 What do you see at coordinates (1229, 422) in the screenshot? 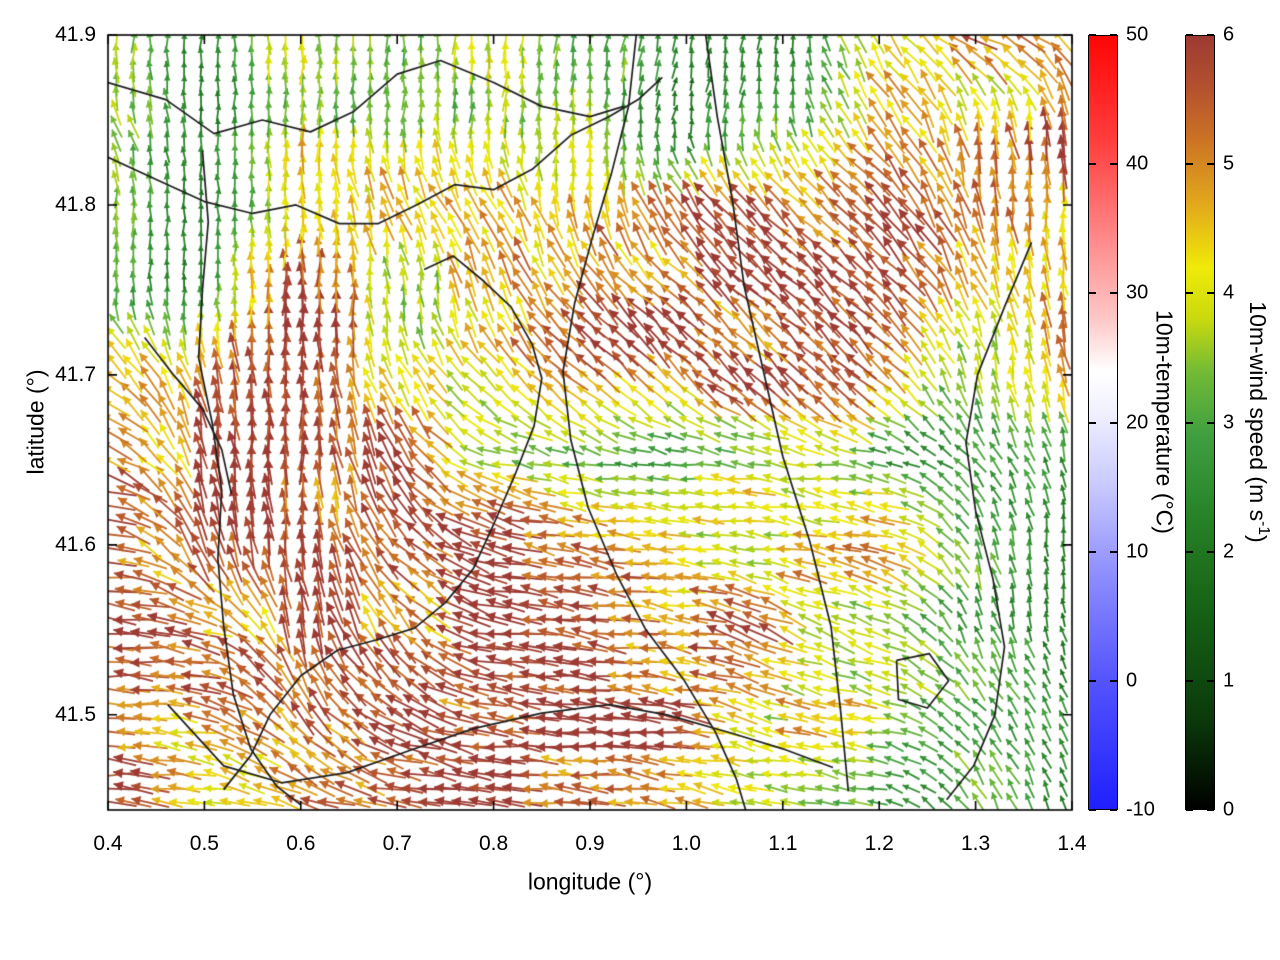
I see `wind-speed-colorbar-tick-label: 3` at bounding box center [1229, 422].